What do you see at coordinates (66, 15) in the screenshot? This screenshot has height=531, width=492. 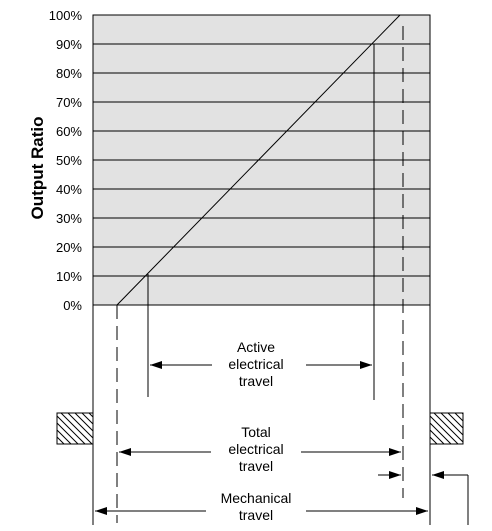 I see `y-tick-label: 100%` at bounding box center [66, 15].